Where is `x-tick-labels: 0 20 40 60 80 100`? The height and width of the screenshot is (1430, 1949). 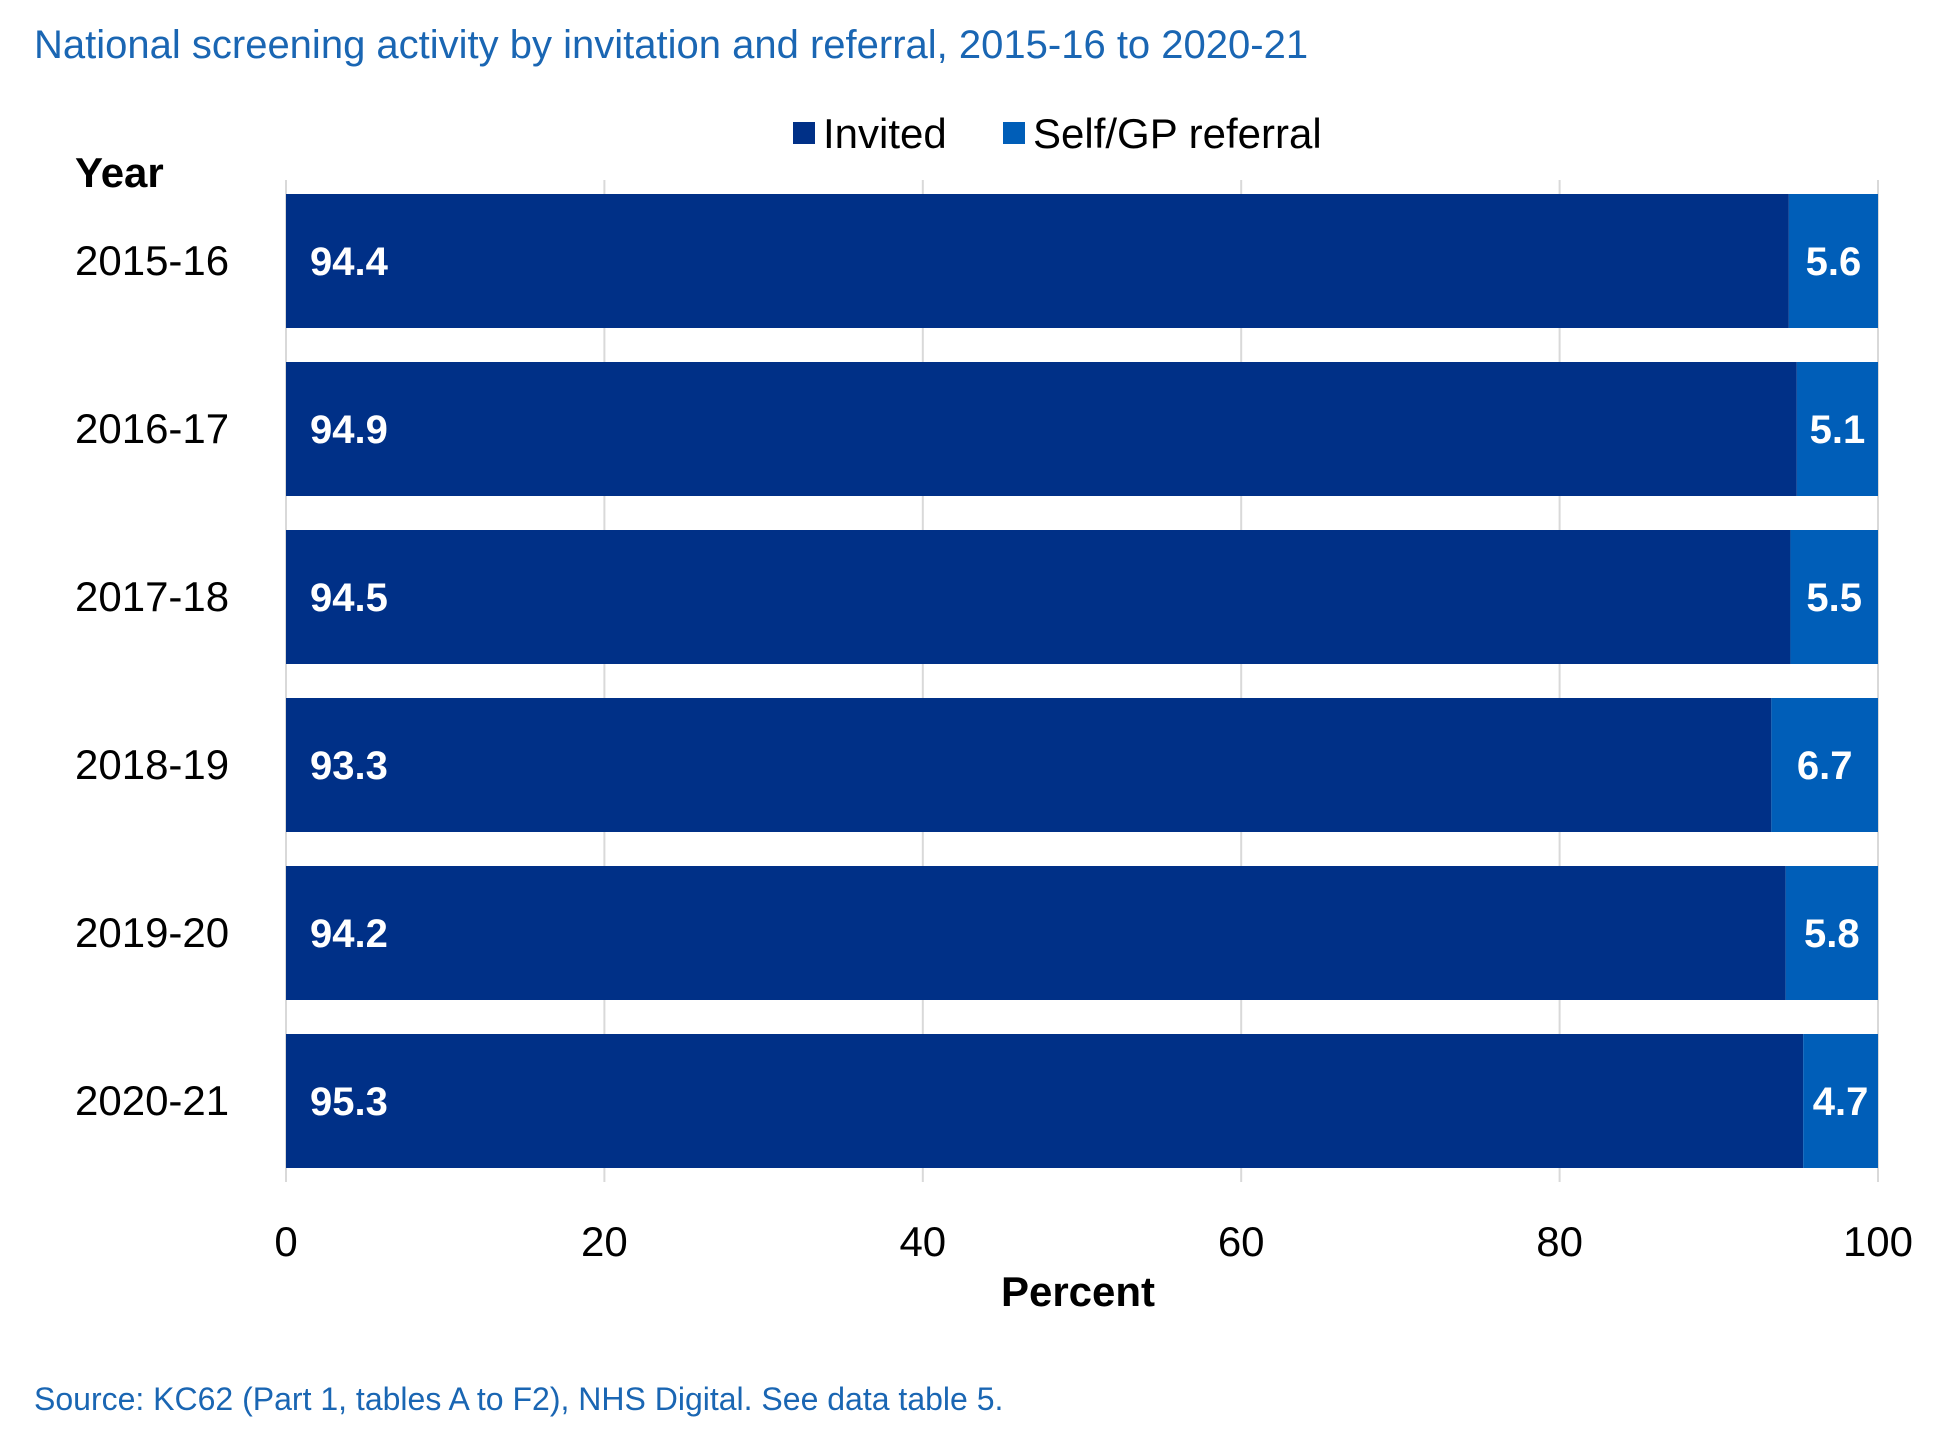
x-tick-labels: 0 20 40 60 80 100 is located at coordinates (1093, 1241).